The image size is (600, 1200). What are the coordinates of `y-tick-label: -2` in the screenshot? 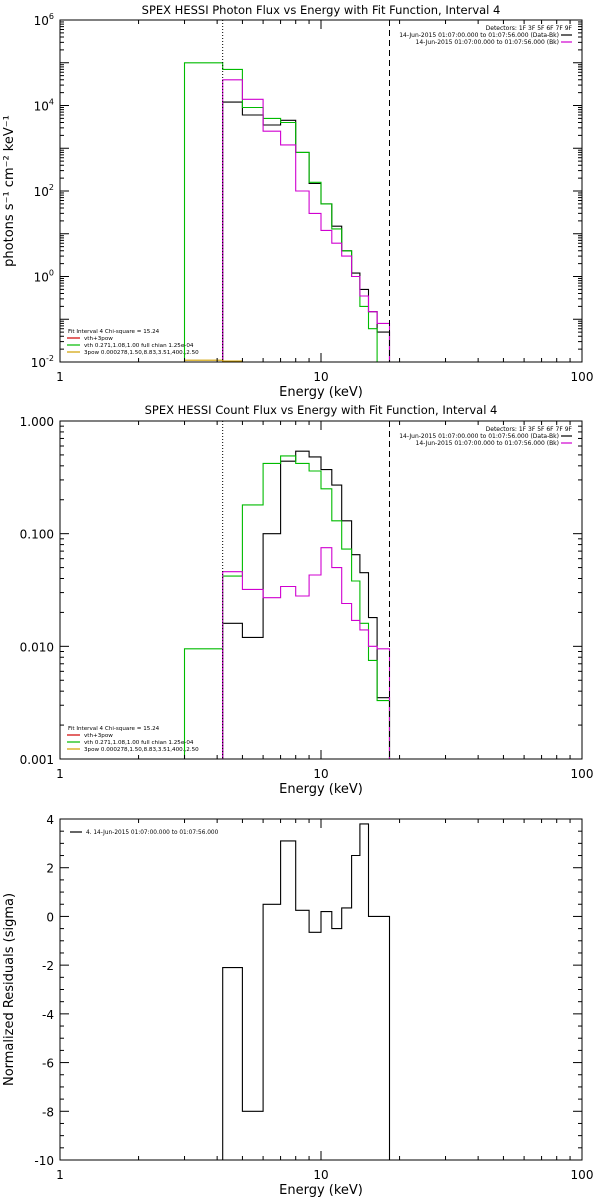 It's located at (48, 966).